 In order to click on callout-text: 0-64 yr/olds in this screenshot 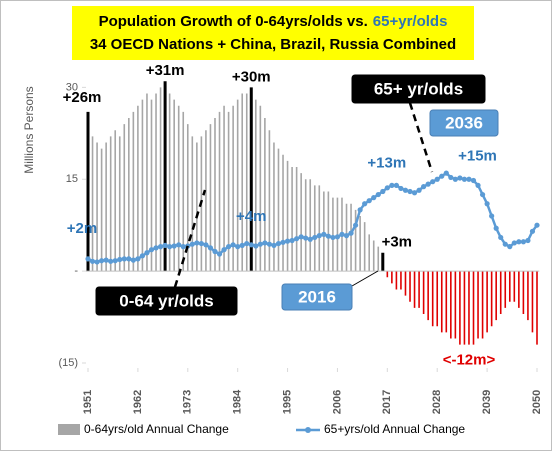, I will do `click(166, 300)`.